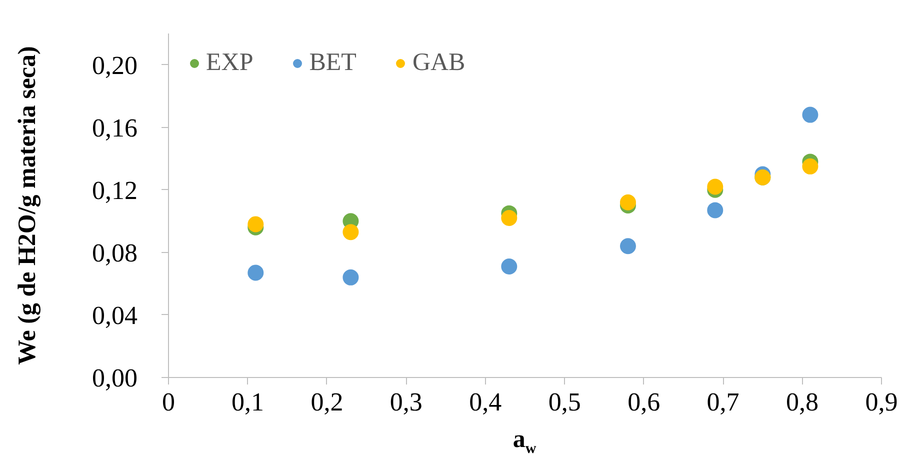 The width and height of the screenshot is (903, 458). I want to click on y-tick-label: 0,04, so click(115, 315).